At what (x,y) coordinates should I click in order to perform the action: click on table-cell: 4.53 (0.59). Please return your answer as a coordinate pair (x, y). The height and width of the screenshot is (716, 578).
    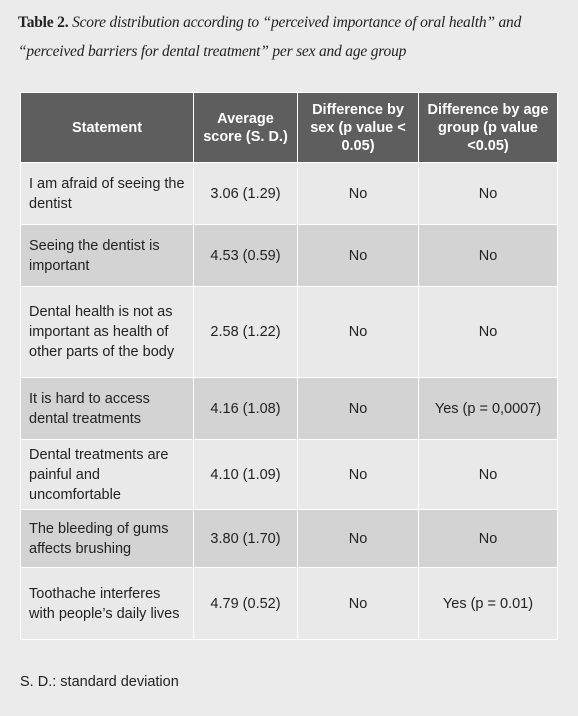
    Looking at the image, I should click on (245, 255).